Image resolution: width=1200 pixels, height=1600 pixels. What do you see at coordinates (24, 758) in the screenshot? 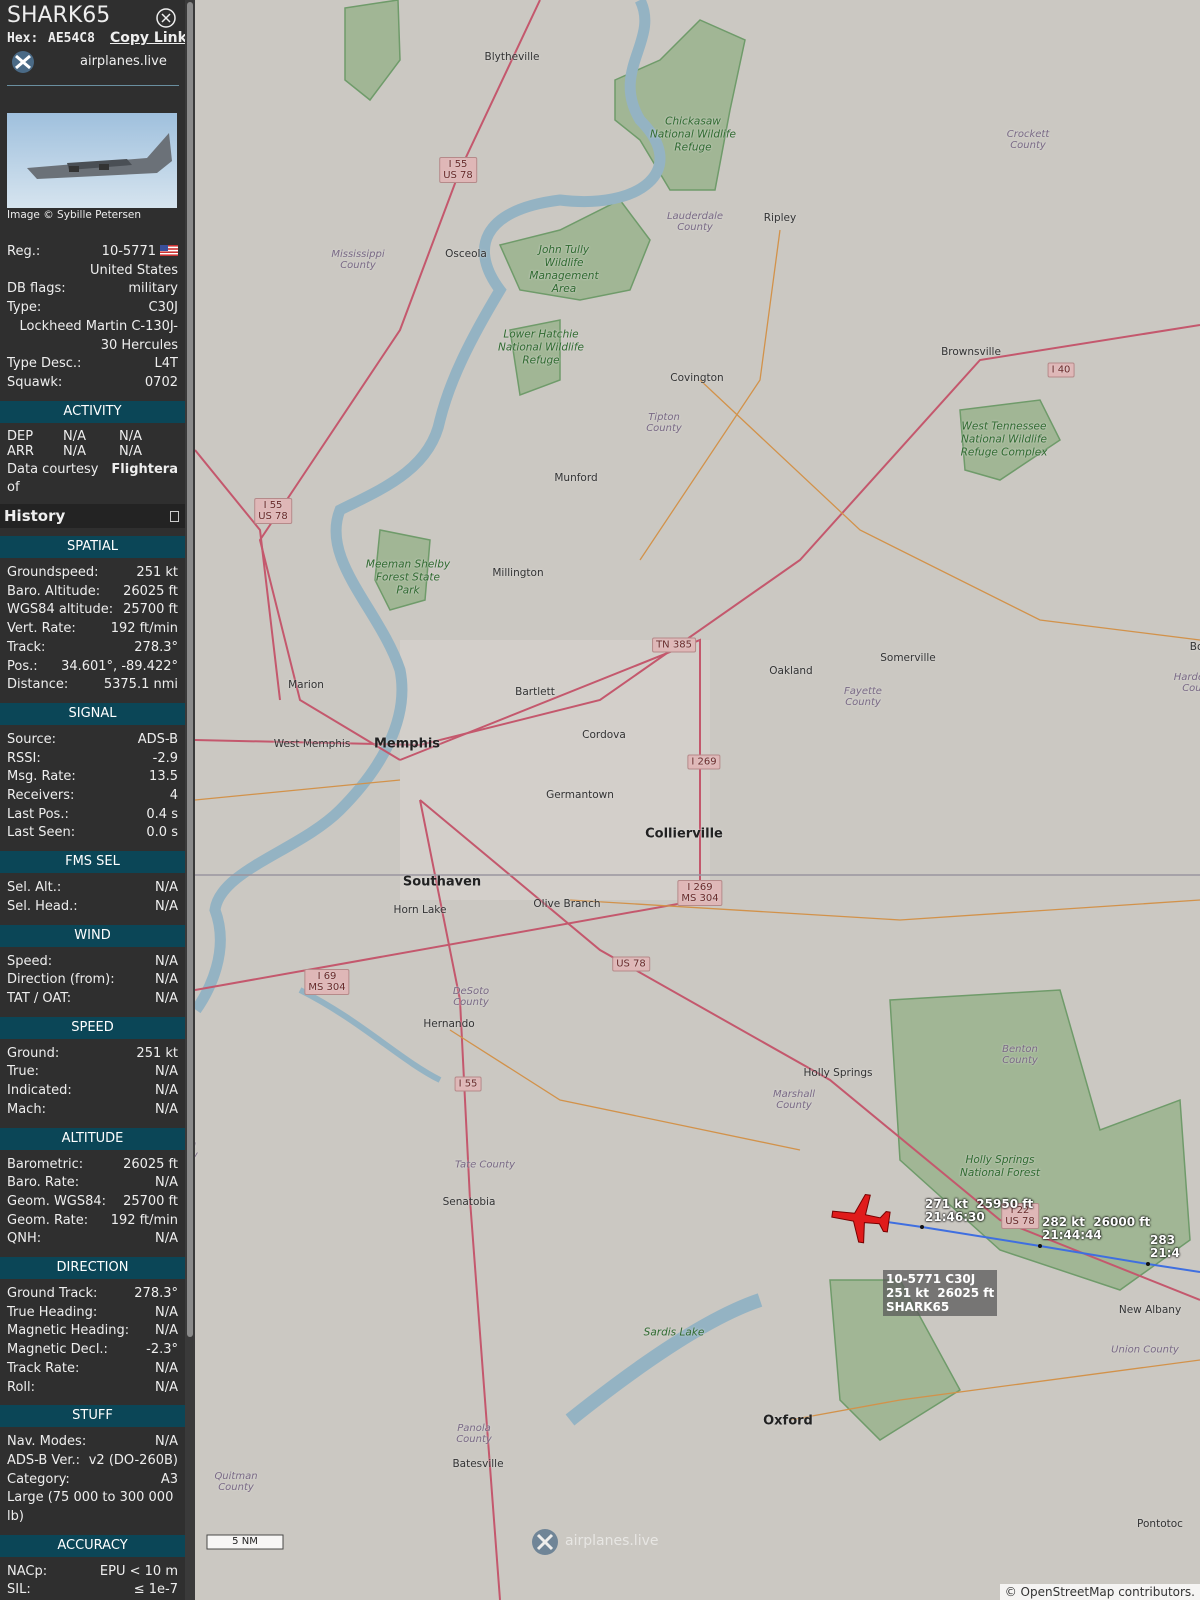
I see `row-label: RSSI:` at bounding box center [24, 758].